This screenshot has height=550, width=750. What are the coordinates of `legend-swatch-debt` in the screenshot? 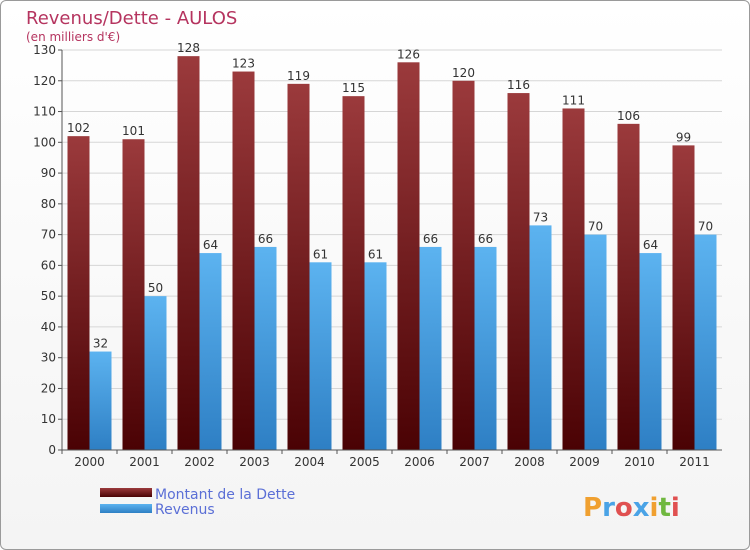 It's located at (126, 492).